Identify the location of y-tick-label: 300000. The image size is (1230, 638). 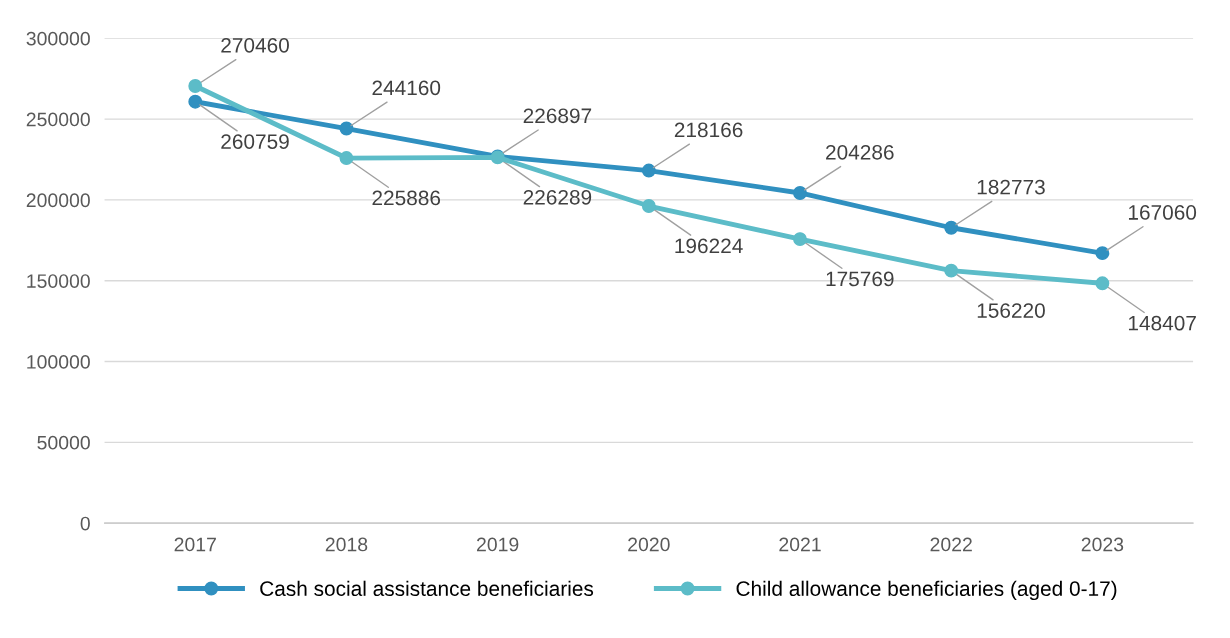
(58, 38).